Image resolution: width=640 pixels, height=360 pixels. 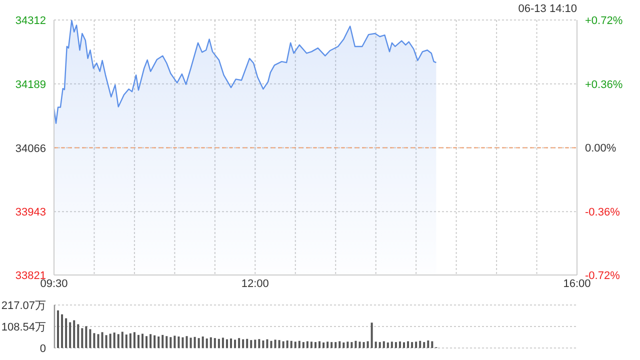 What do you see at coordinates (255, 284) in the screenshot?
I see `x-tick-label: 12:00` at bounding box center [255, 284].